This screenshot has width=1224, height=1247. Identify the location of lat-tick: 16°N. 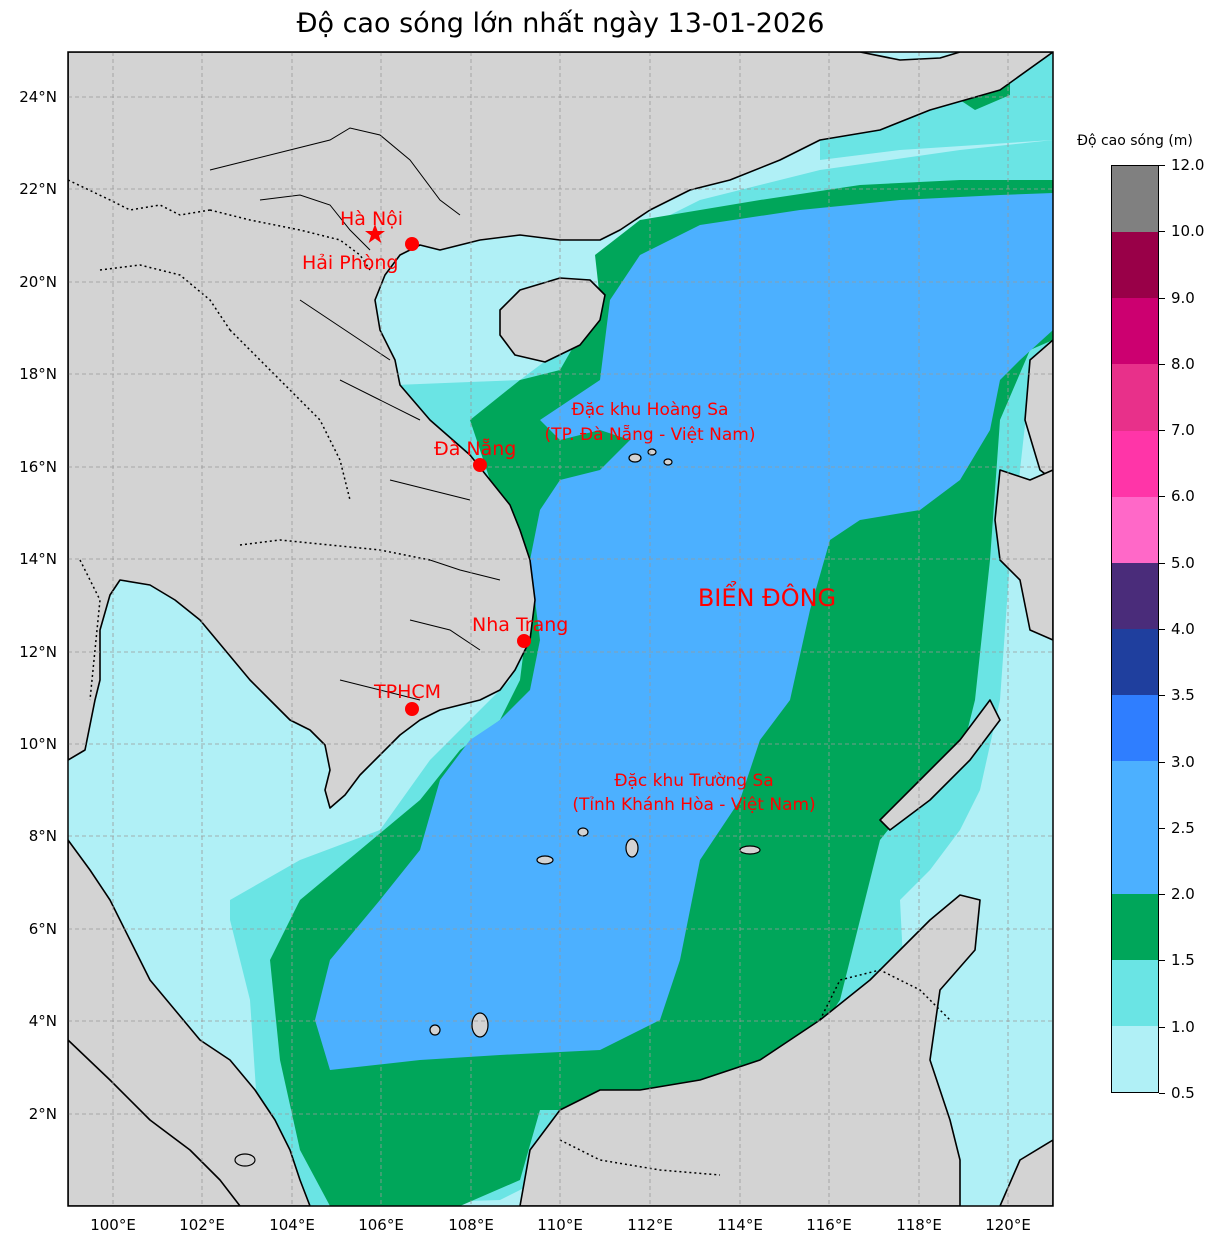
(38, 467).